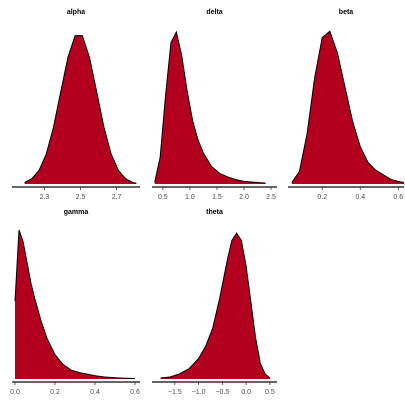 Image resolution: width=405 pixels, height=401 pixels. What do you see at coordinates (214, 212) in the screenshot?
I see `panel-title: theta` at bounding box center [214, 212].